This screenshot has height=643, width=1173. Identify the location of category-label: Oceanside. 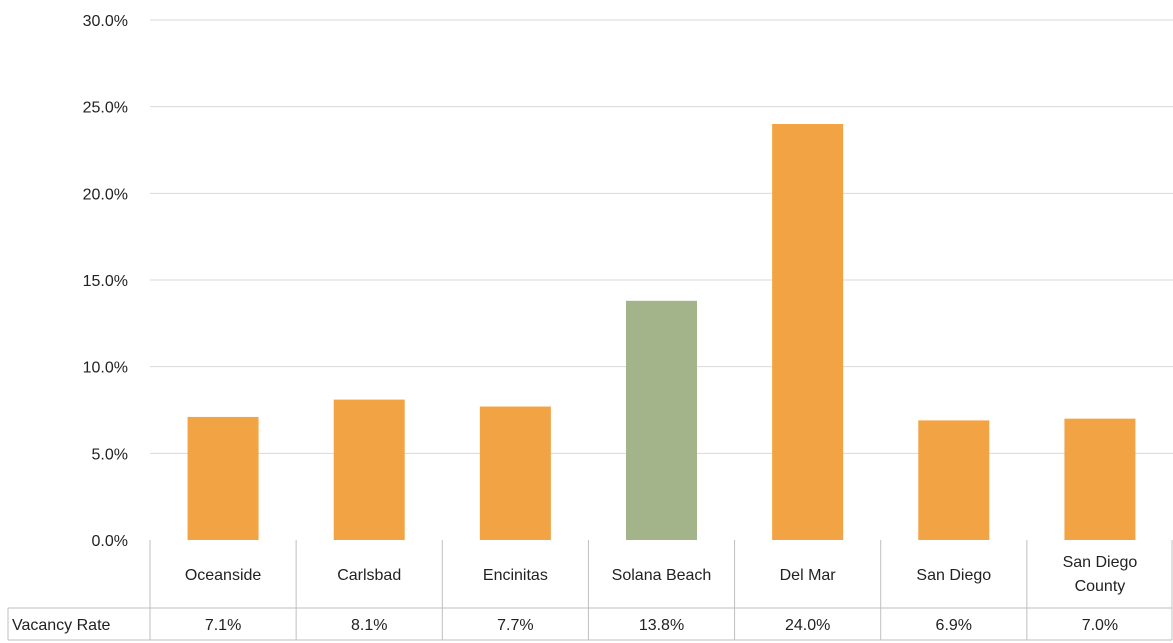
(223, 575).